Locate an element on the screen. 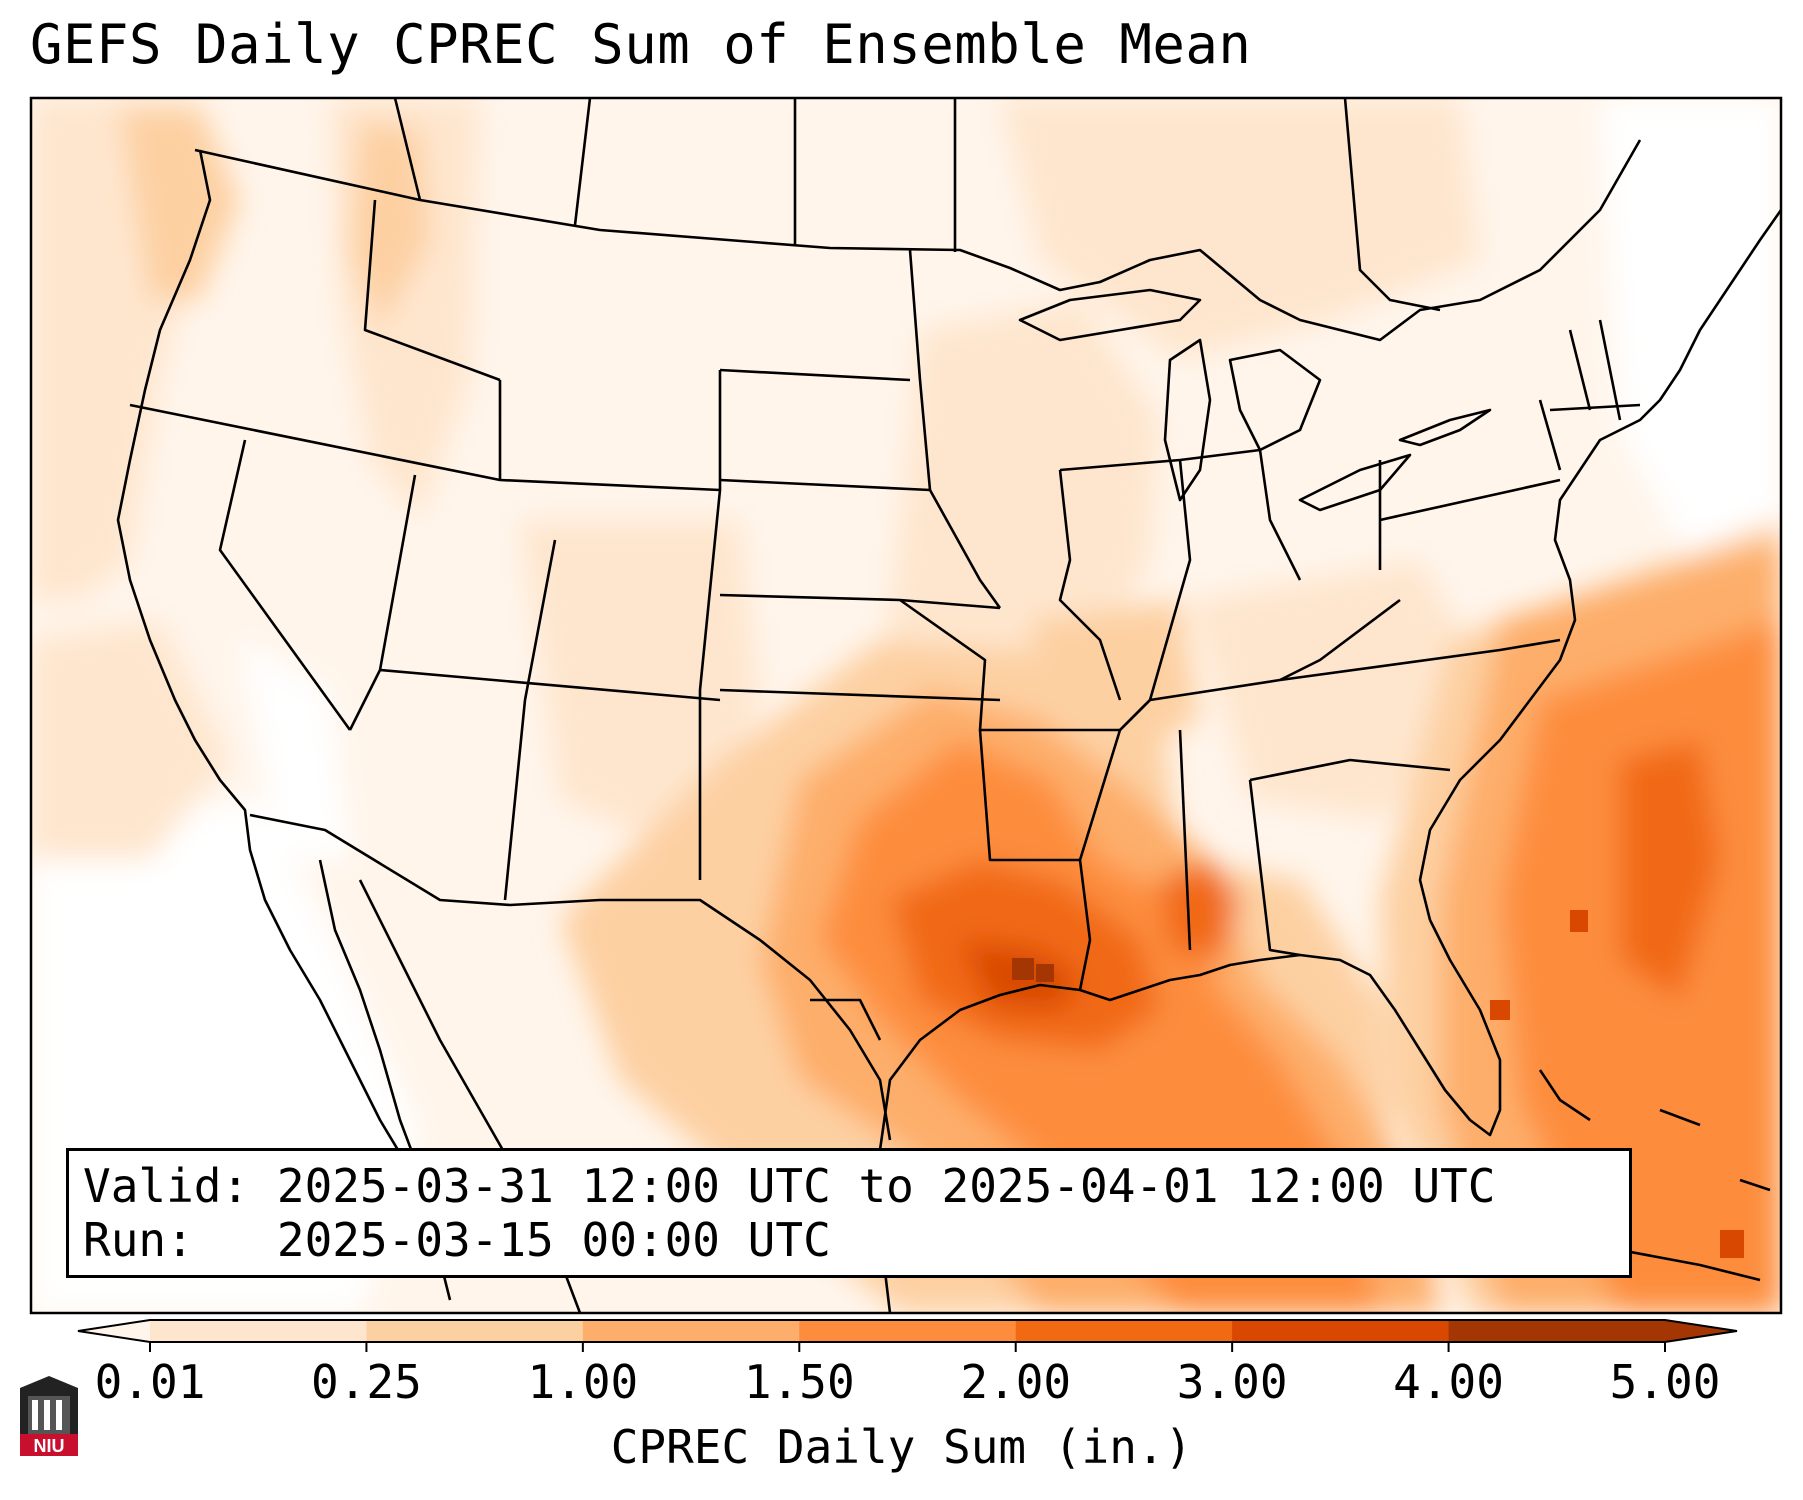 This screenshot has width=1803, height=1500. colorbar-tick-label: 2.00 is located at coordinates (1016, 1382).